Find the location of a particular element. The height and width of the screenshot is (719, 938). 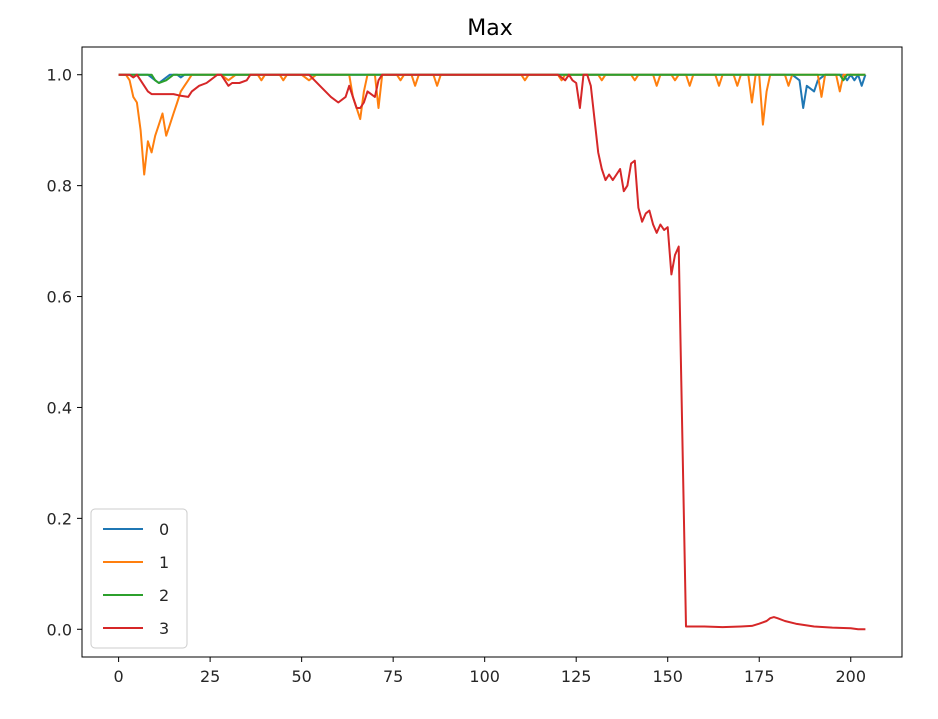

x-tick-label: 125 is located at coordinates (576, 676).